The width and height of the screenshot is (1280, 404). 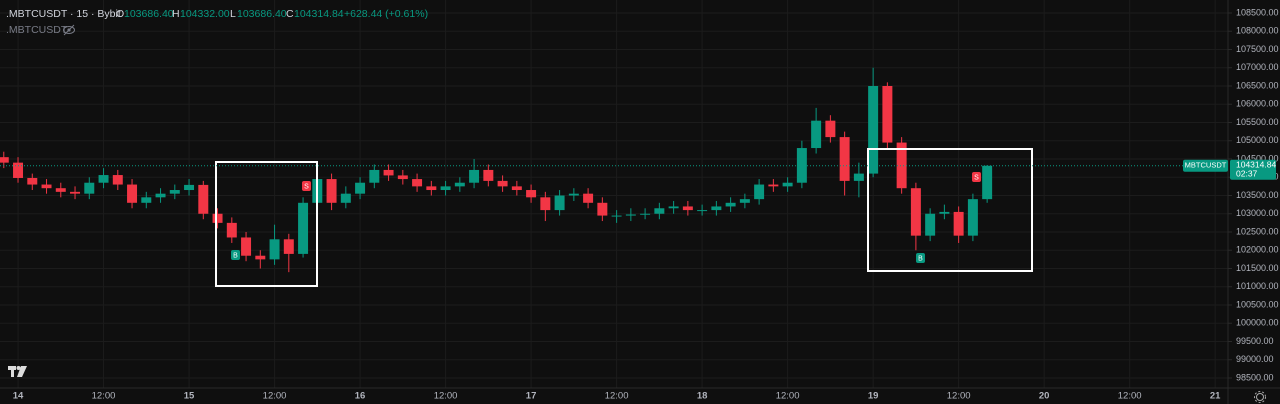 I want to click on x-tick-label: 18, so click(x=702, y=396).